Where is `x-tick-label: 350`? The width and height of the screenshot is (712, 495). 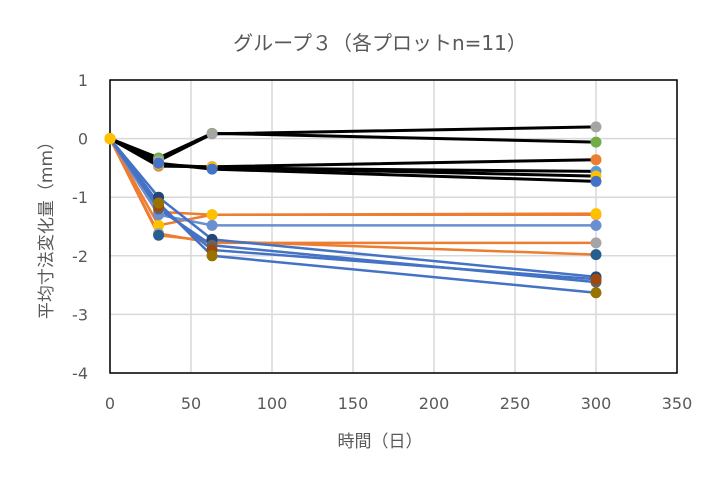
x-tick-label: 350 is located at coordinates (677, 403).